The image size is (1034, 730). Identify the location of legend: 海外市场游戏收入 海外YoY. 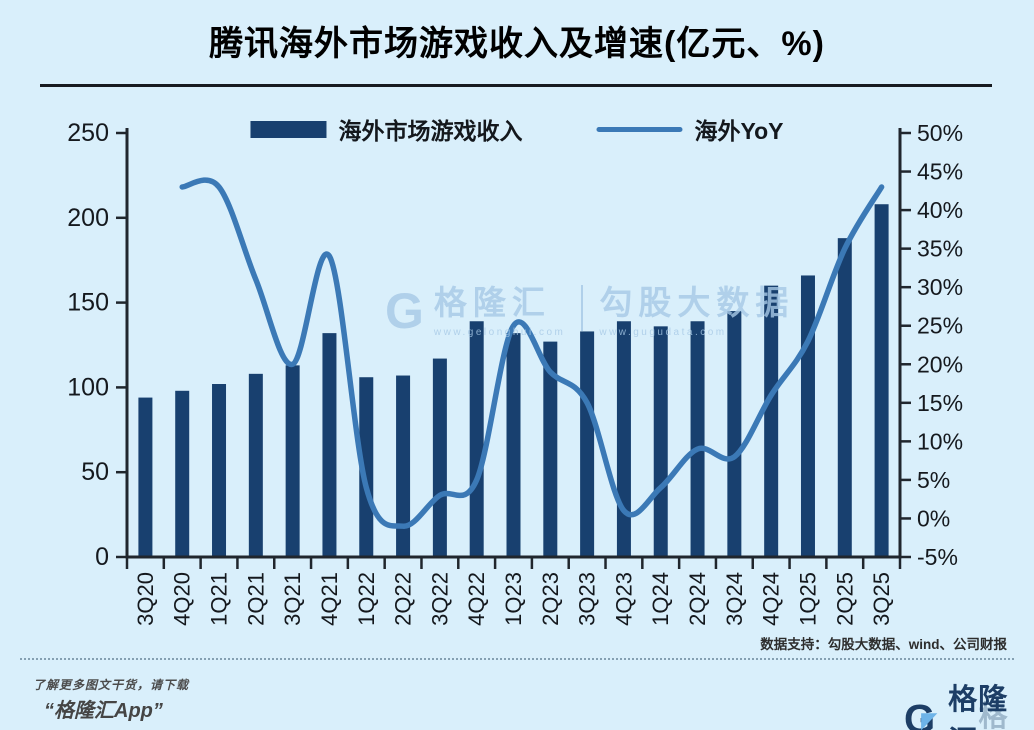
(517, 129).